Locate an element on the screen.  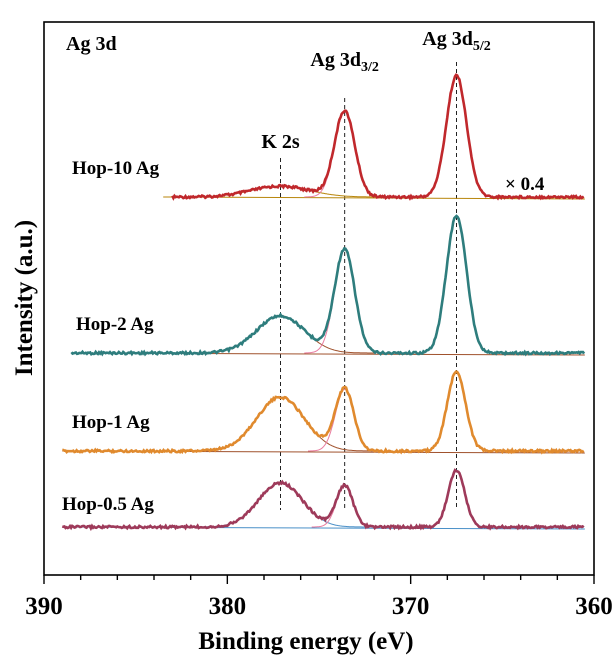
series-label: Hop-0.5 Ag is located at coordinates (108, 504).